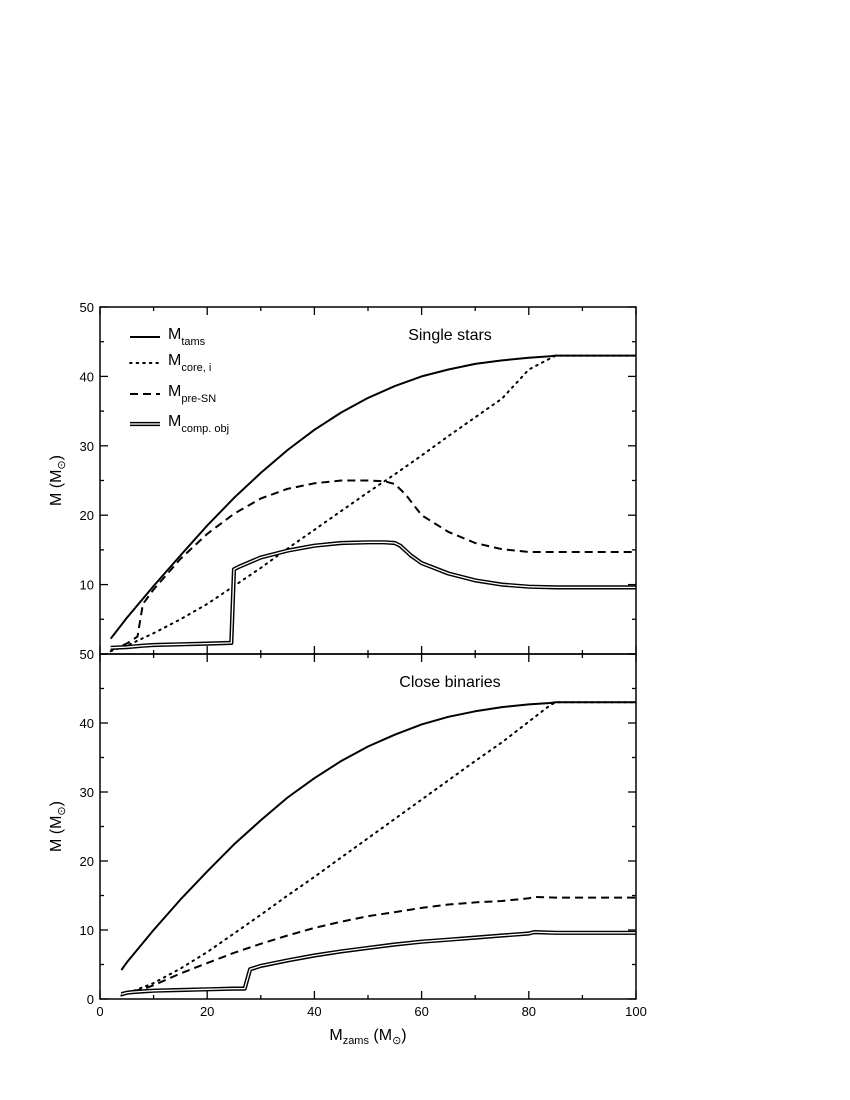 Image resolution: width=850 pixels, height=1100 pixels. What do you see at coordinates (378, 836) in the screenshot?
I see `close-binaries-tams-line` at bounding box center [378, 836].